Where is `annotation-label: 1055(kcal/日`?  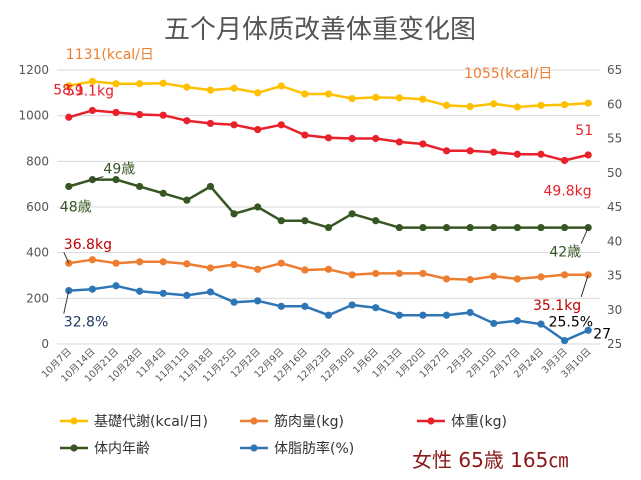
annotation-label: 1055(kcal/日 is located at coordinates (508, 74).